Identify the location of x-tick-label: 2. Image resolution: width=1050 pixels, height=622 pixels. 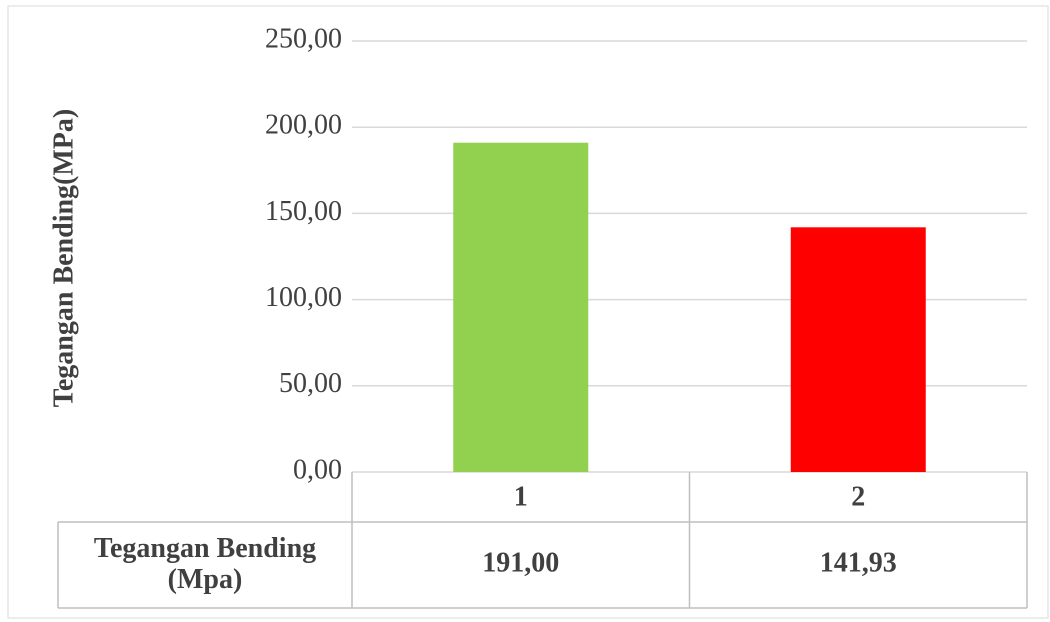
(858, 496).